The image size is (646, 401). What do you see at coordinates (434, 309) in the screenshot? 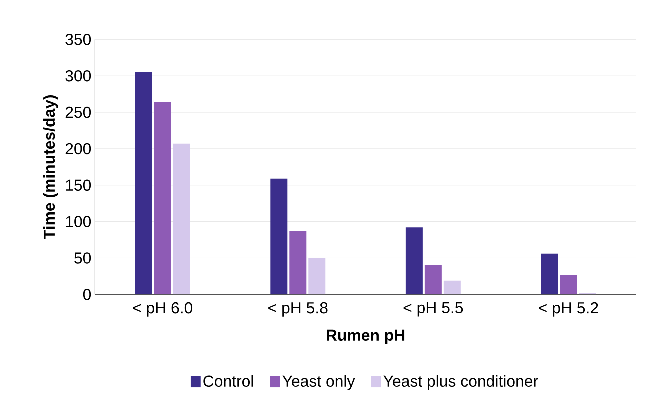
I see `x-tick-label: < pH 5.5` at bounding box center [434, 309].